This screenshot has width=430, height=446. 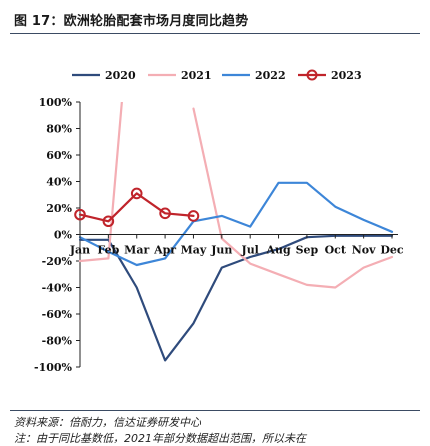 What do you see at coordinates (53, 367) in the screenshot?
I see `y-tick-label: -100%` at bounding box center [53, 367].